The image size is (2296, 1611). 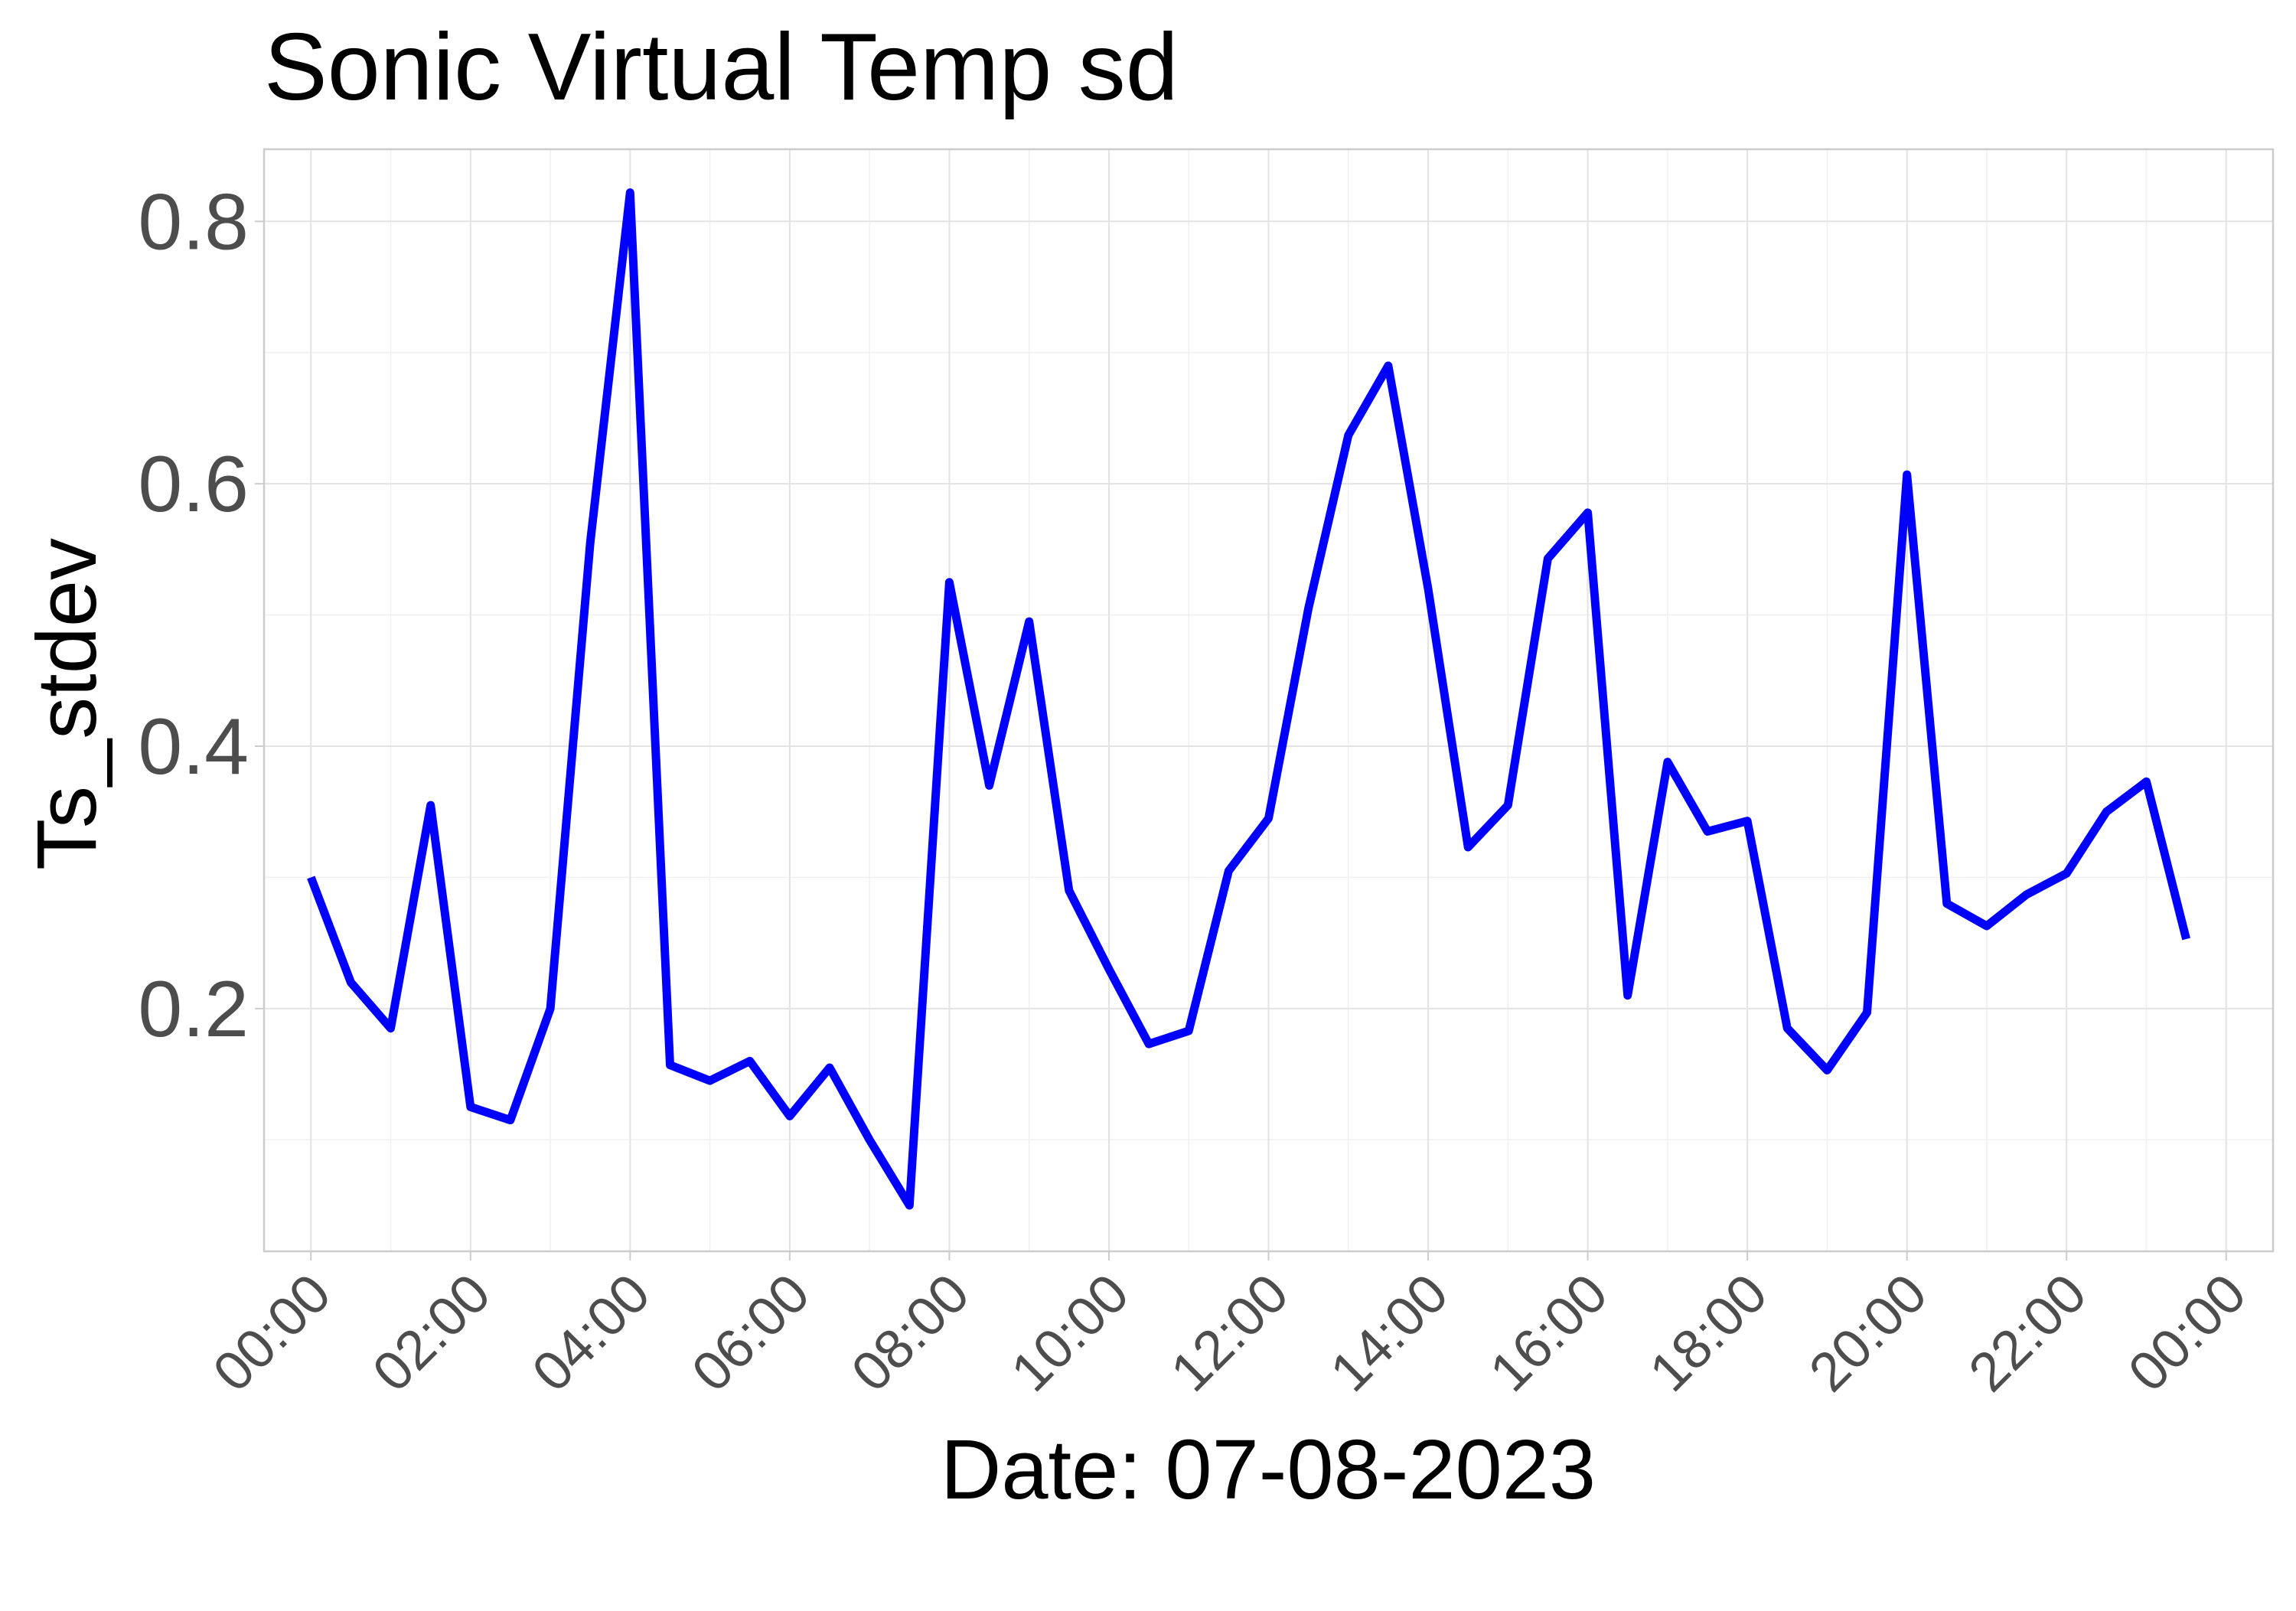 I want to click on y-axis-label: Ts_stdev, so click(x=67, y=704).